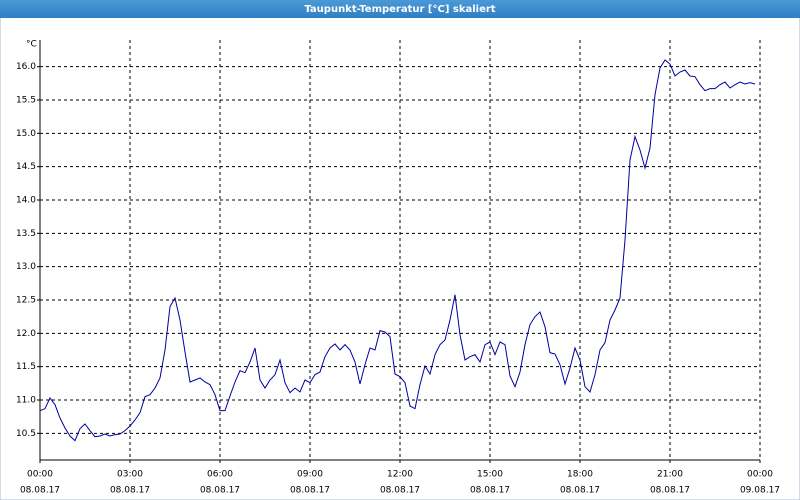 This screenshot has width=800, height=500. I want to click on x-tick-label: 18:00, so click(580, 475).